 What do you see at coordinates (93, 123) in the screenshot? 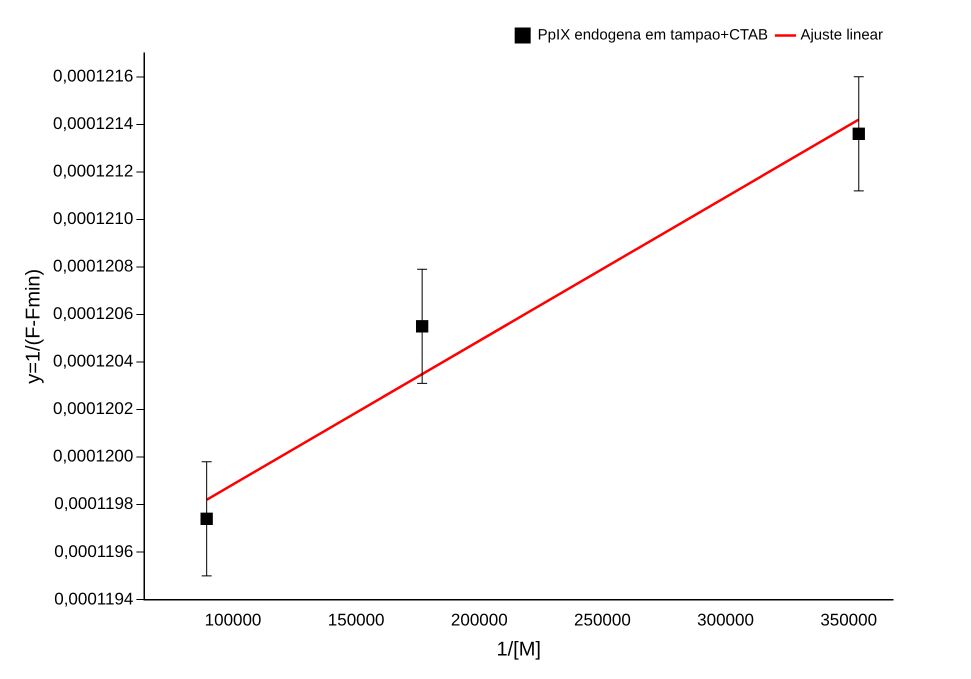
I see `y-tick-label: 0,0001214` at bounding box center [93, 123].